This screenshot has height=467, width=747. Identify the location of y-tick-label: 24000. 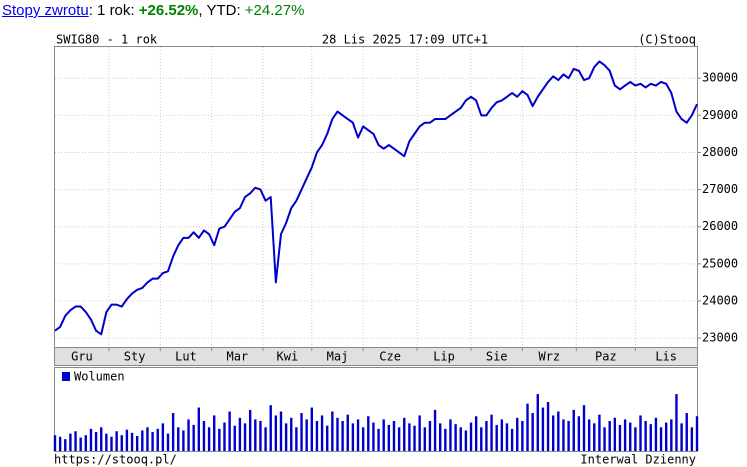
(720, 300).